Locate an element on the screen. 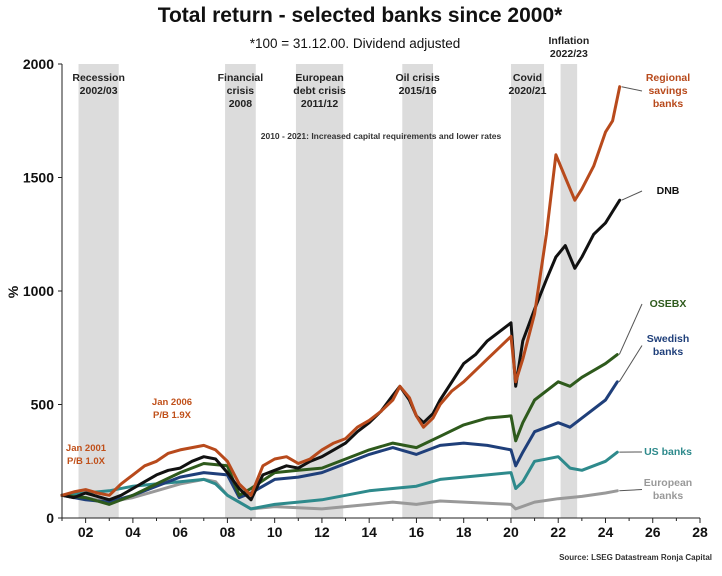  shaded-period-label-line: Oil crisis is located at coordinates (417, 78).